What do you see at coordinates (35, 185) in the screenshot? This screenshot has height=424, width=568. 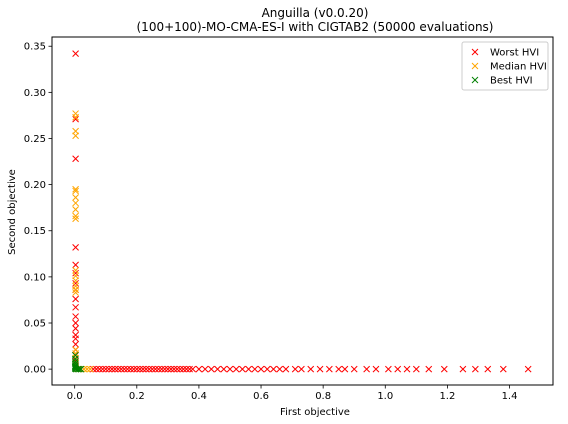 I see `y-tick-label: 0.20` at bounding box center [35, 185].